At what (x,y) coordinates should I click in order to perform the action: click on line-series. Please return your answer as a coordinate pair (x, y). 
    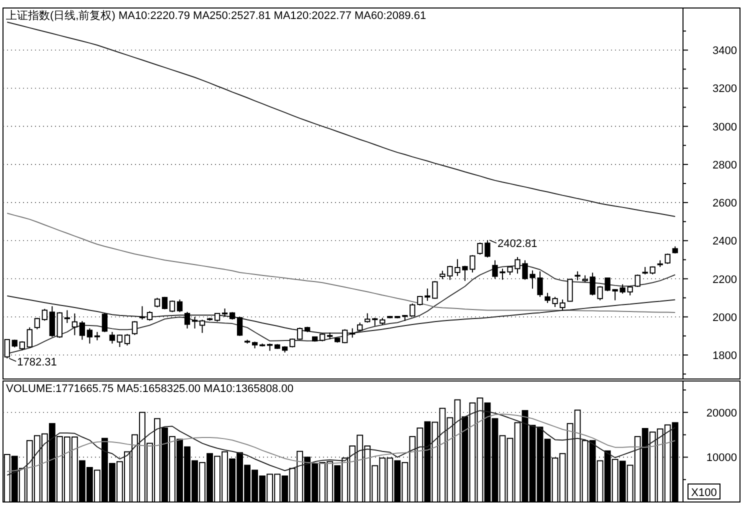
    Looking at the image, I should click on (341, 314).